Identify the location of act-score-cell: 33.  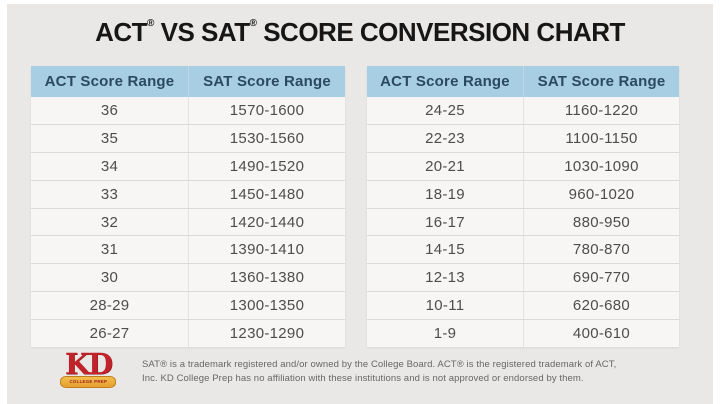
(109, 194).